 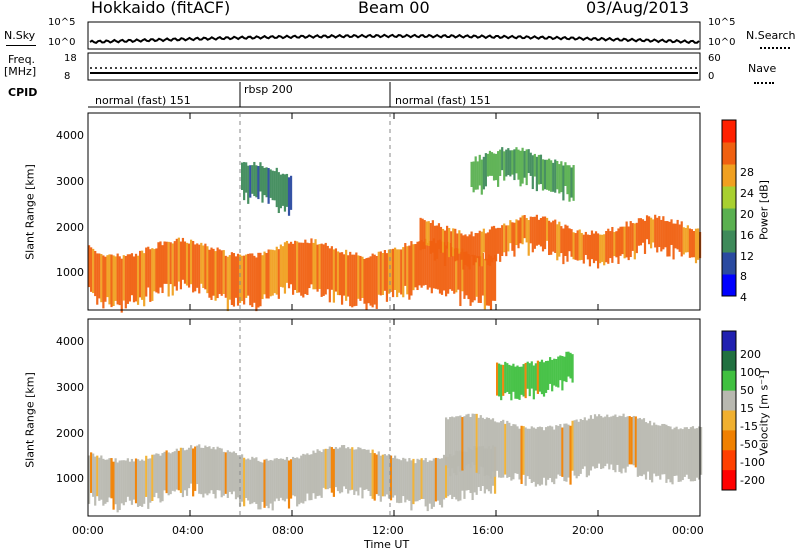 I want to click on xtick-6: 00:00, so click(x=688, y=530).